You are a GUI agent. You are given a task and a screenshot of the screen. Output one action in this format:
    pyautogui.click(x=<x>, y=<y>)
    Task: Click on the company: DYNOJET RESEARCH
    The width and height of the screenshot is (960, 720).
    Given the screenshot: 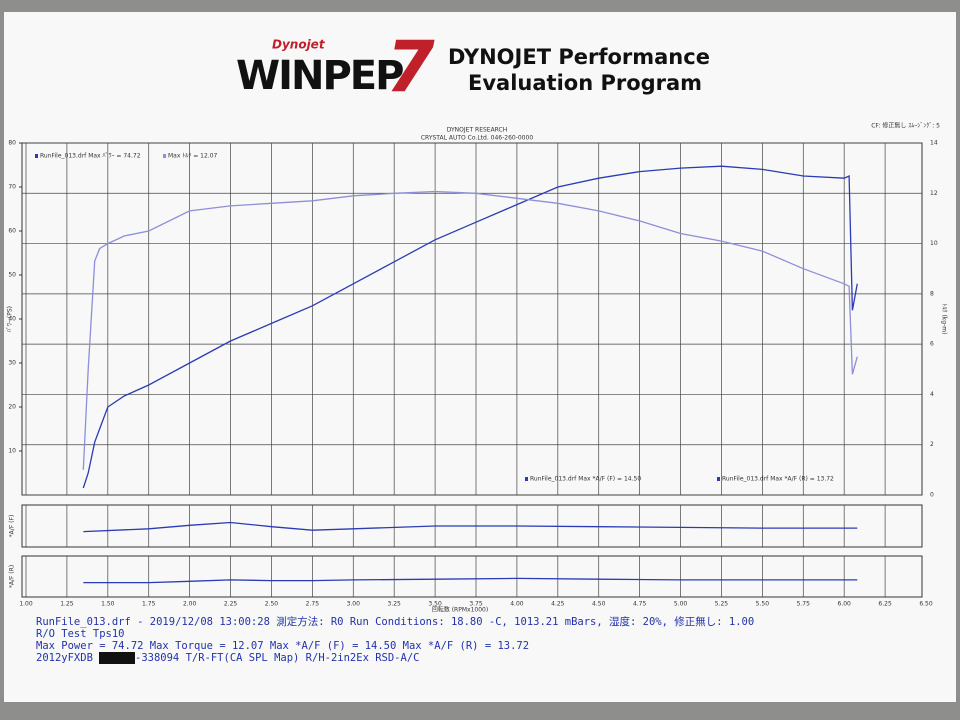 What is the action you would take?
    pyautogui.click(x=477, y=130)
    